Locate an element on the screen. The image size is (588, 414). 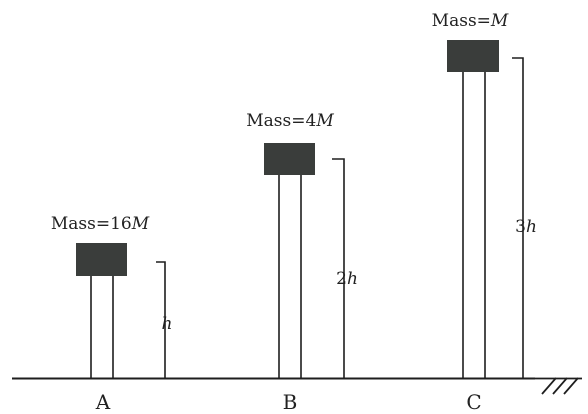
object-a: Mass=16M h A is located at coordinates (112, 314).